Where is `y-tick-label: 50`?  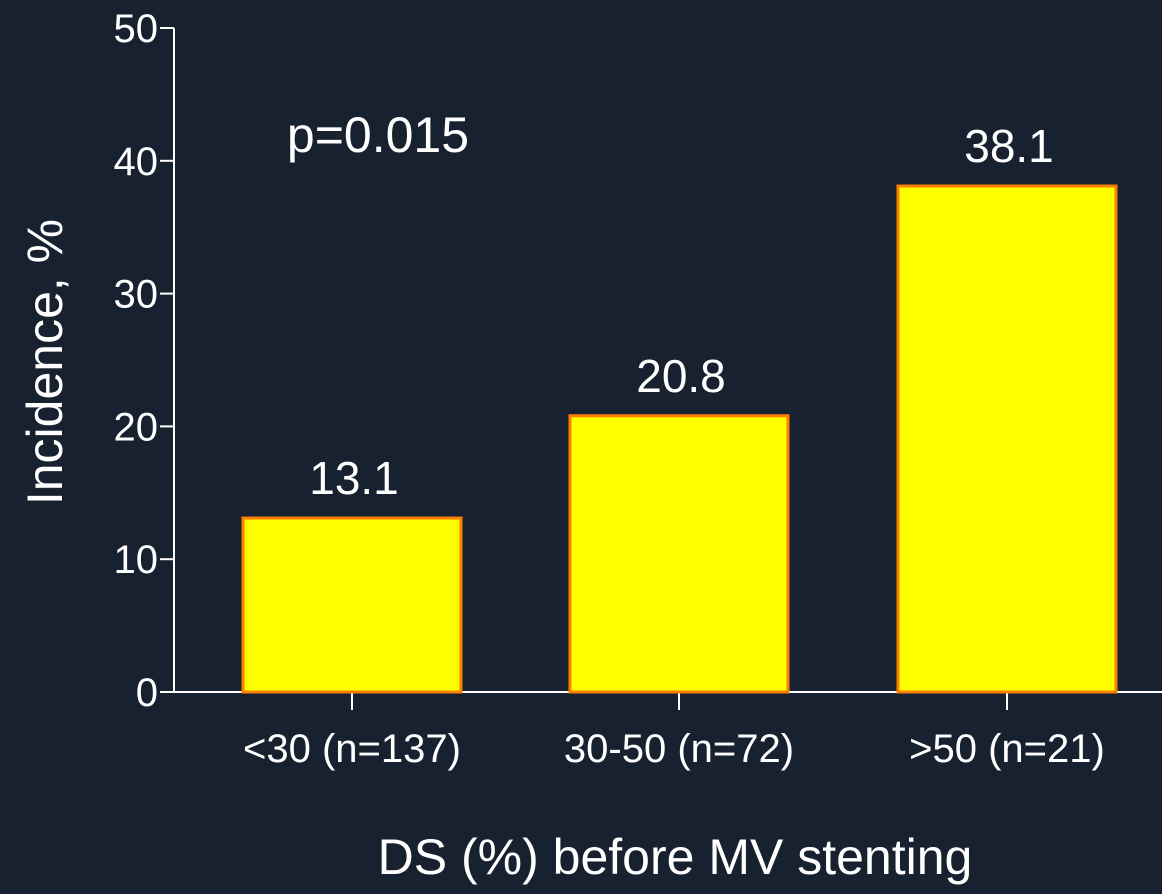
y-tick-label: 50 is located at coordinates (136, 29).